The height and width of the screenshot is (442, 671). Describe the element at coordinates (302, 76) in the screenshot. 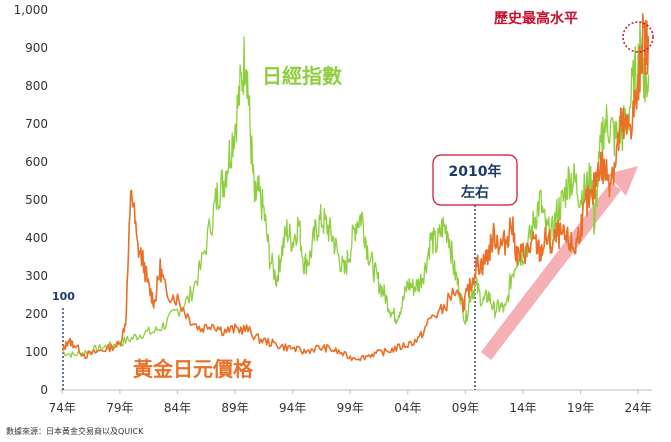

I see `series-label-nikkei: 日經指數` at that location.